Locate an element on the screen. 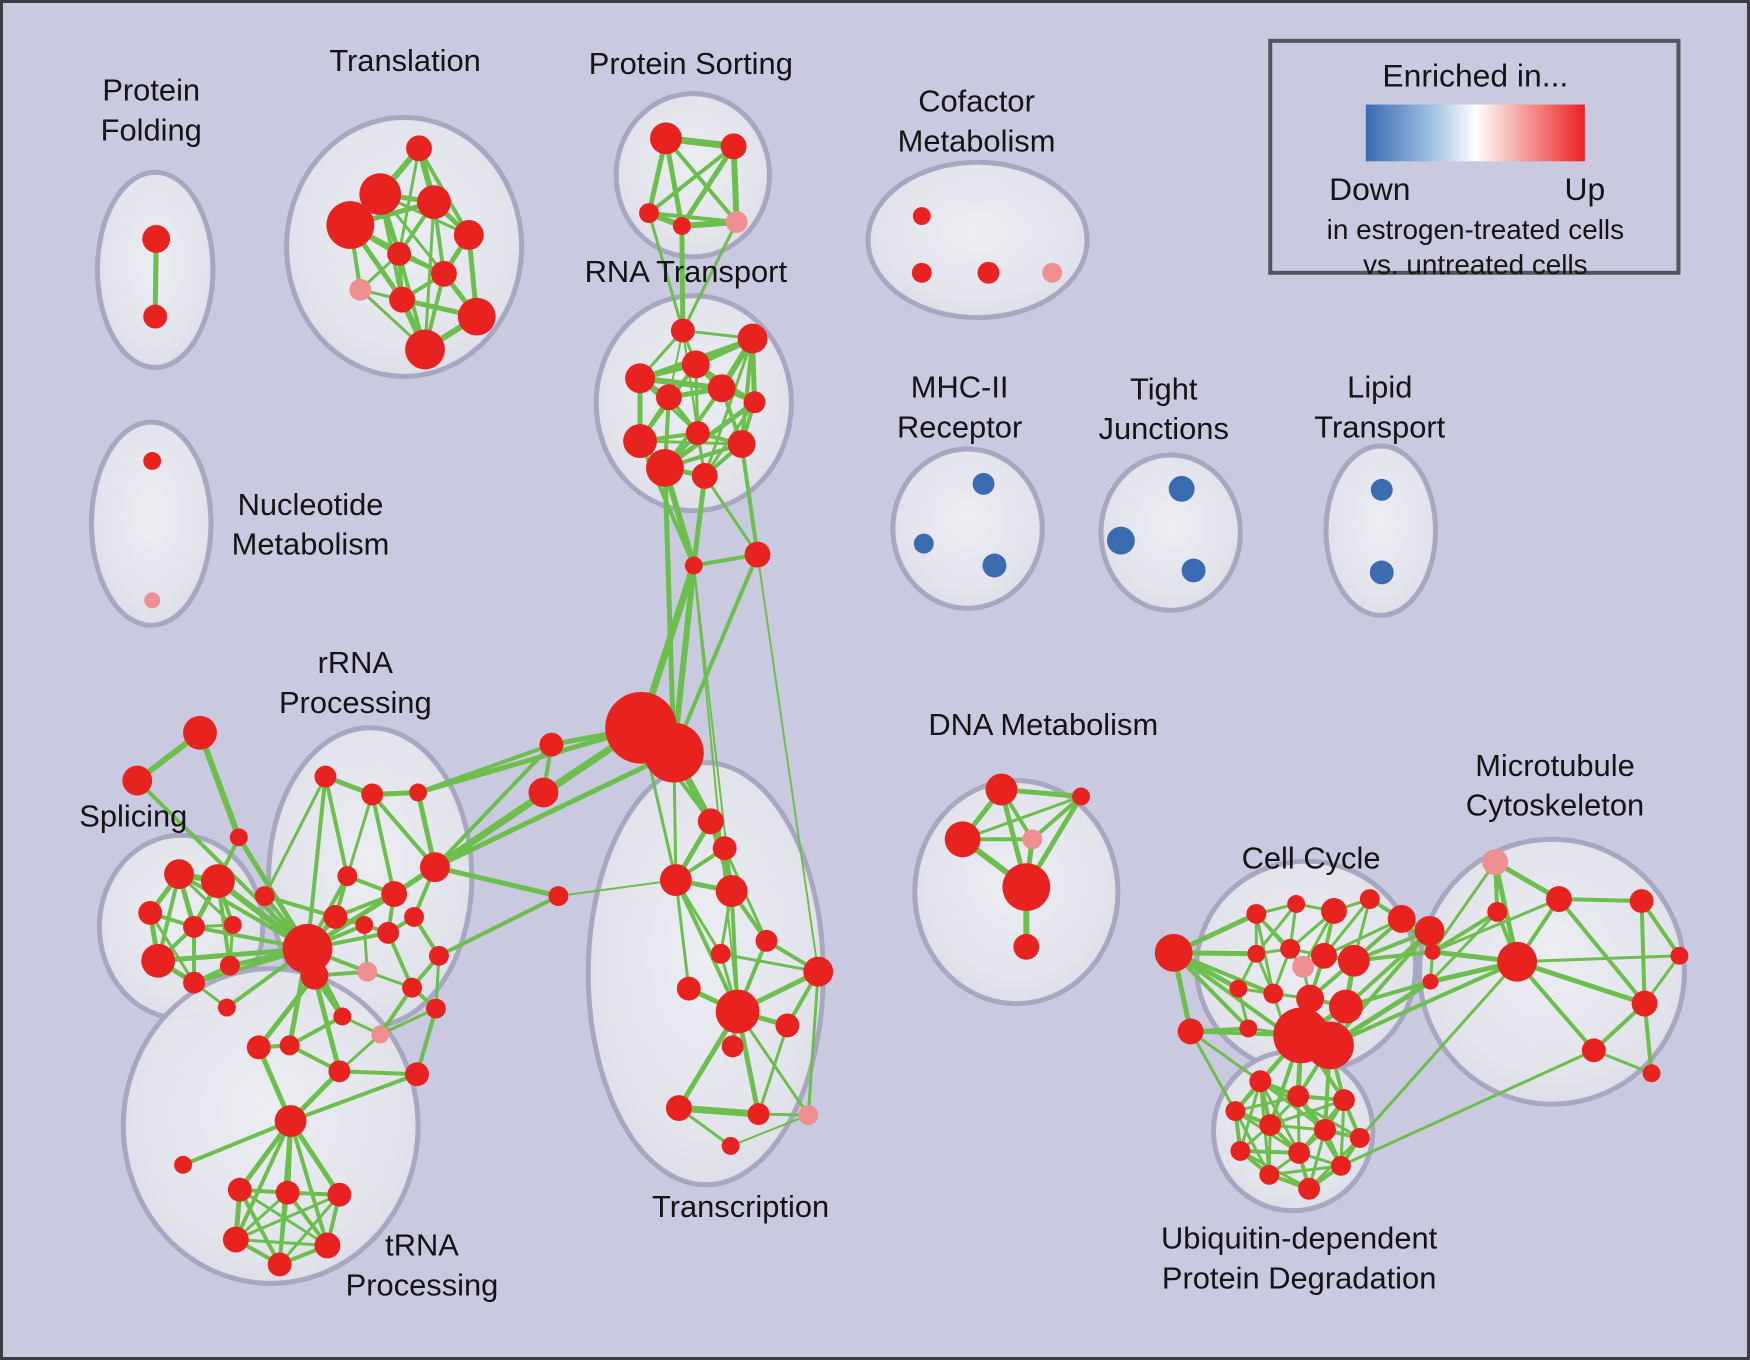 The height and width of the screenshot is (1360, 1750). cluster-label-transcription: Transcription is located at coordinates (740, 1206).